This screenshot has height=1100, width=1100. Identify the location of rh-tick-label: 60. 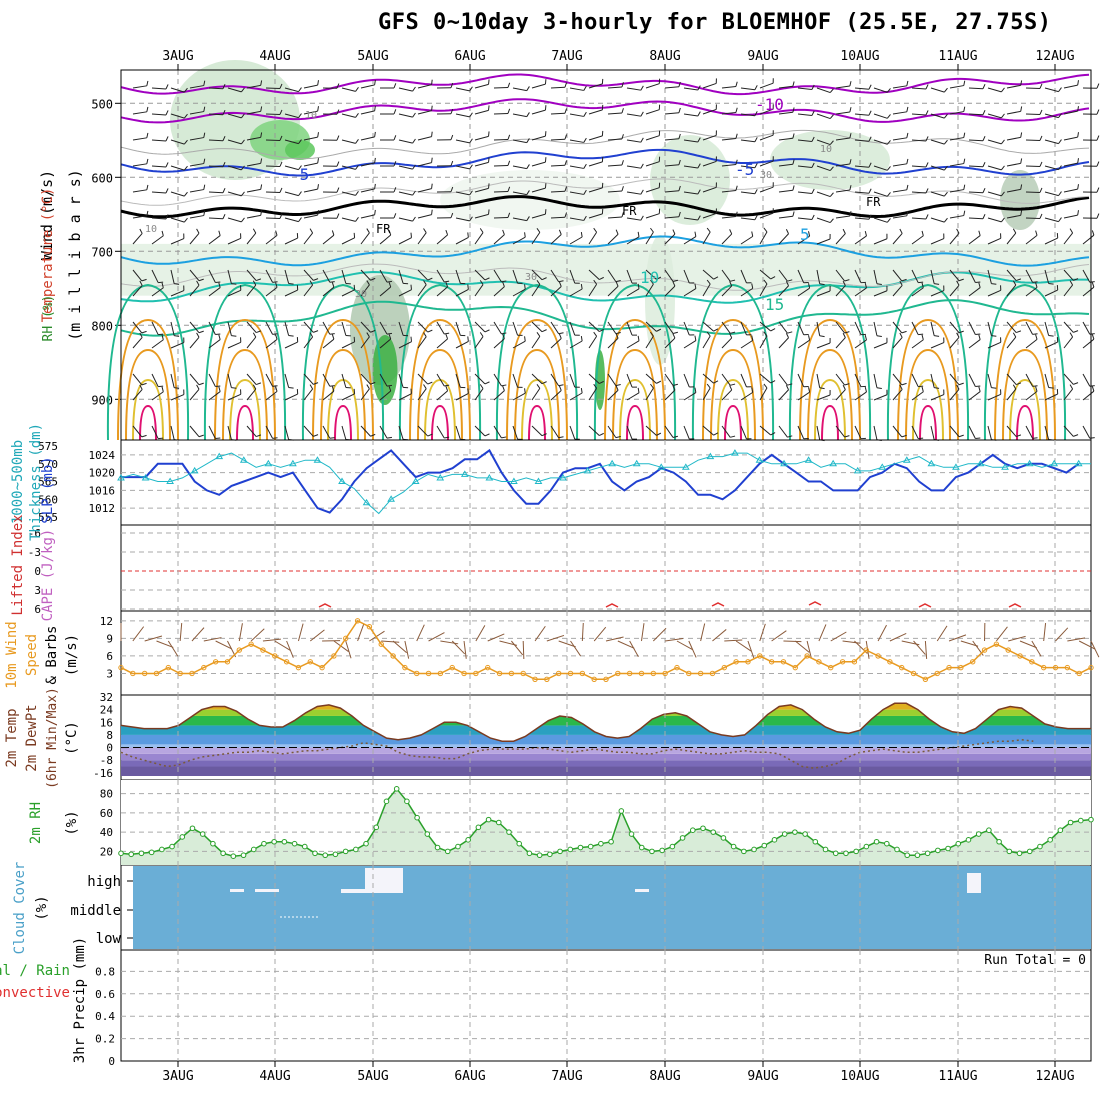
(106, 813).